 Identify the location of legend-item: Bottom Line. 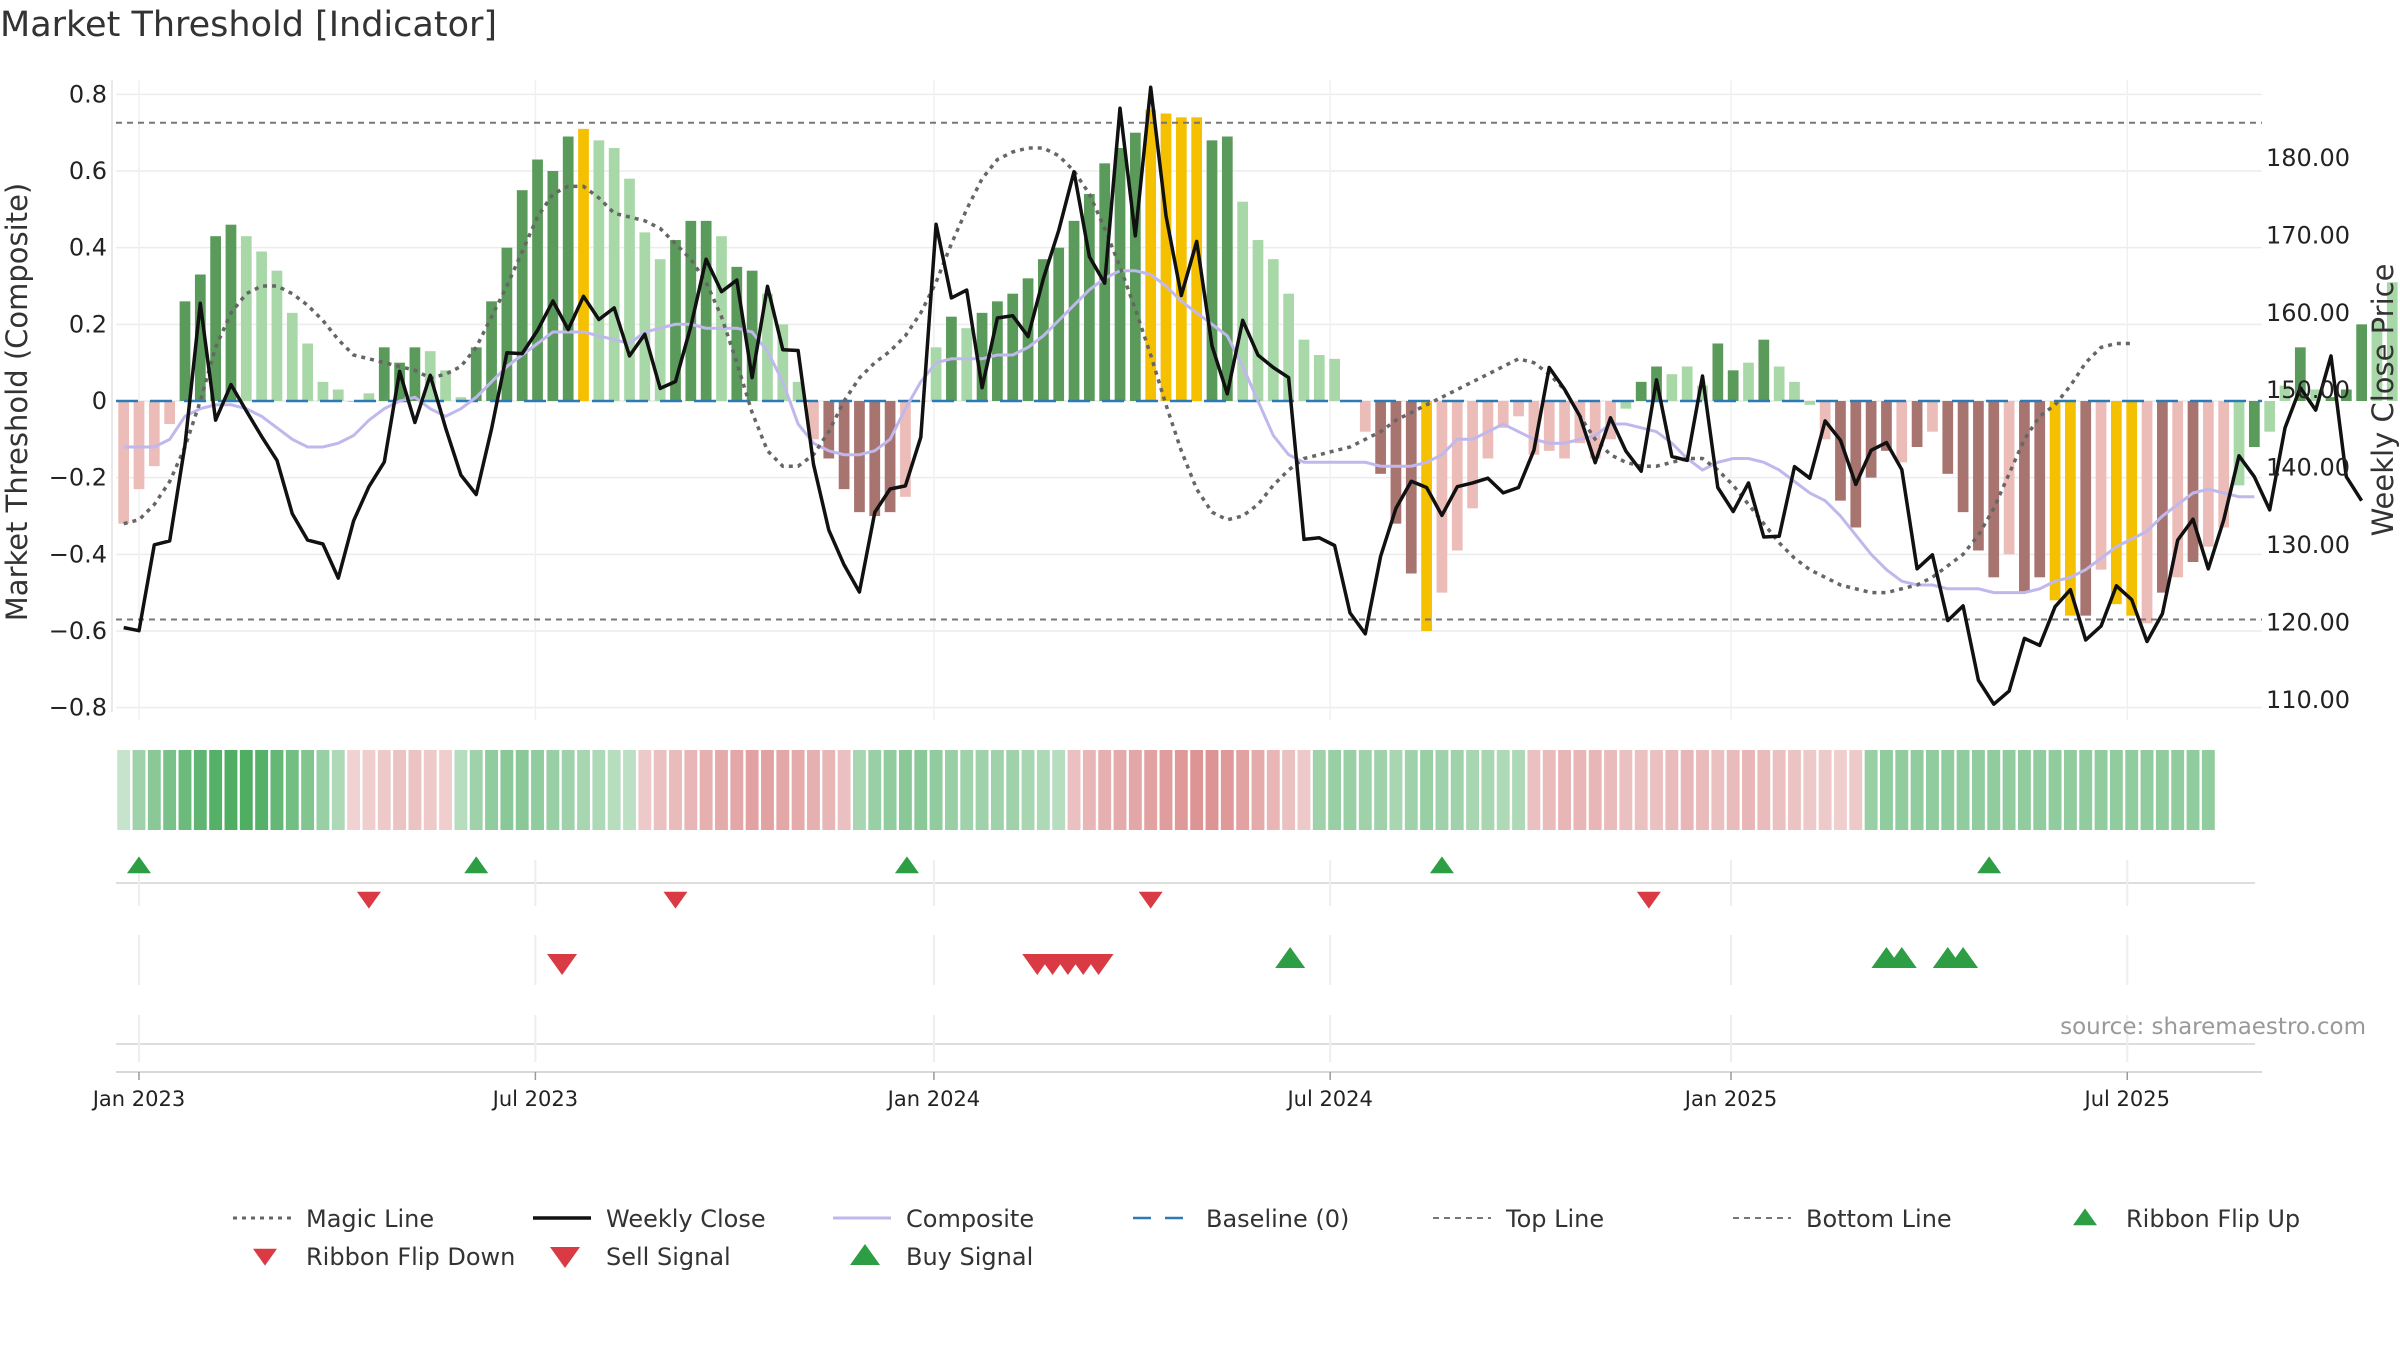
(1842, 1219).